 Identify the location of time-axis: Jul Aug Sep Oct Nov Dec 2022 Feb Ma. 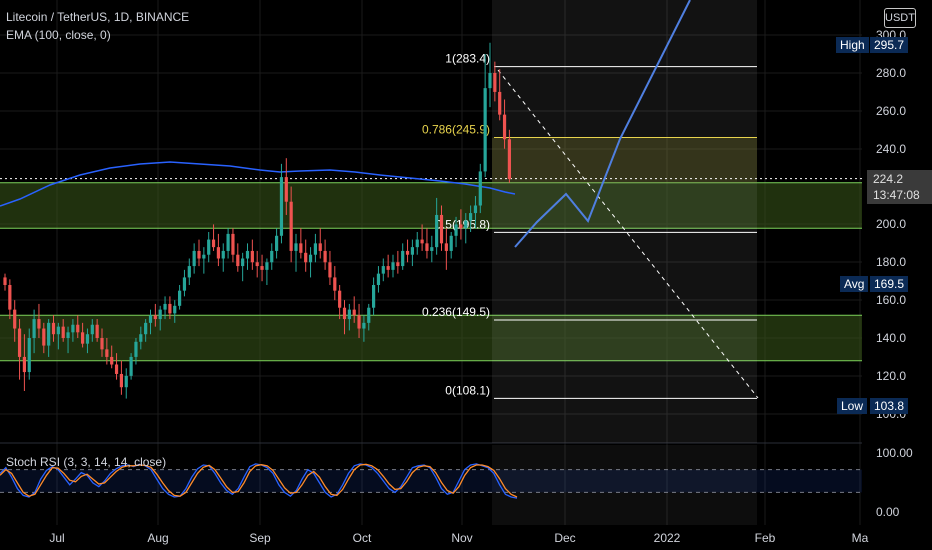
(458, 538).